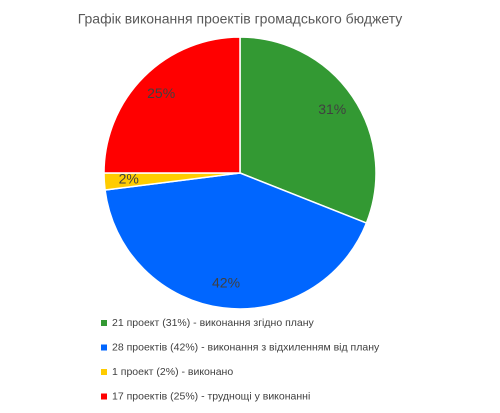 Image resolution: width=500 pixels, height=413 pixels. I want to click on legend-label: 17 проектів (25%) - труднощі у виконанні, so click(211, 396).